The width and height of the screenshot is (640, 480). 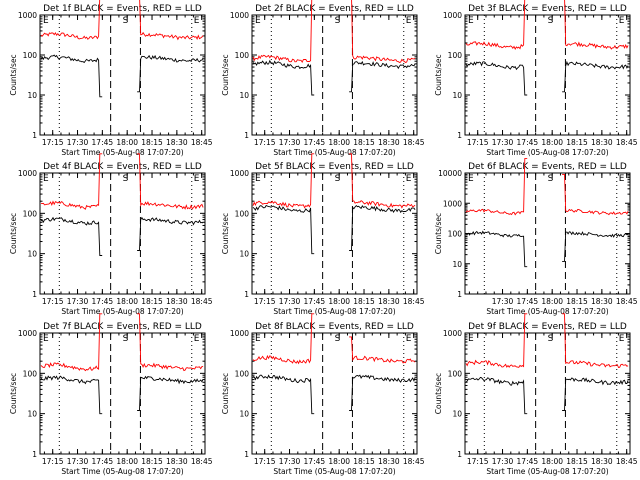 What do you see at coordinates (334, 9) in the screenshot?
I see `panel-title: Det 2f BLACK = Events, RED = LLD` at bounding box center [334, 9].